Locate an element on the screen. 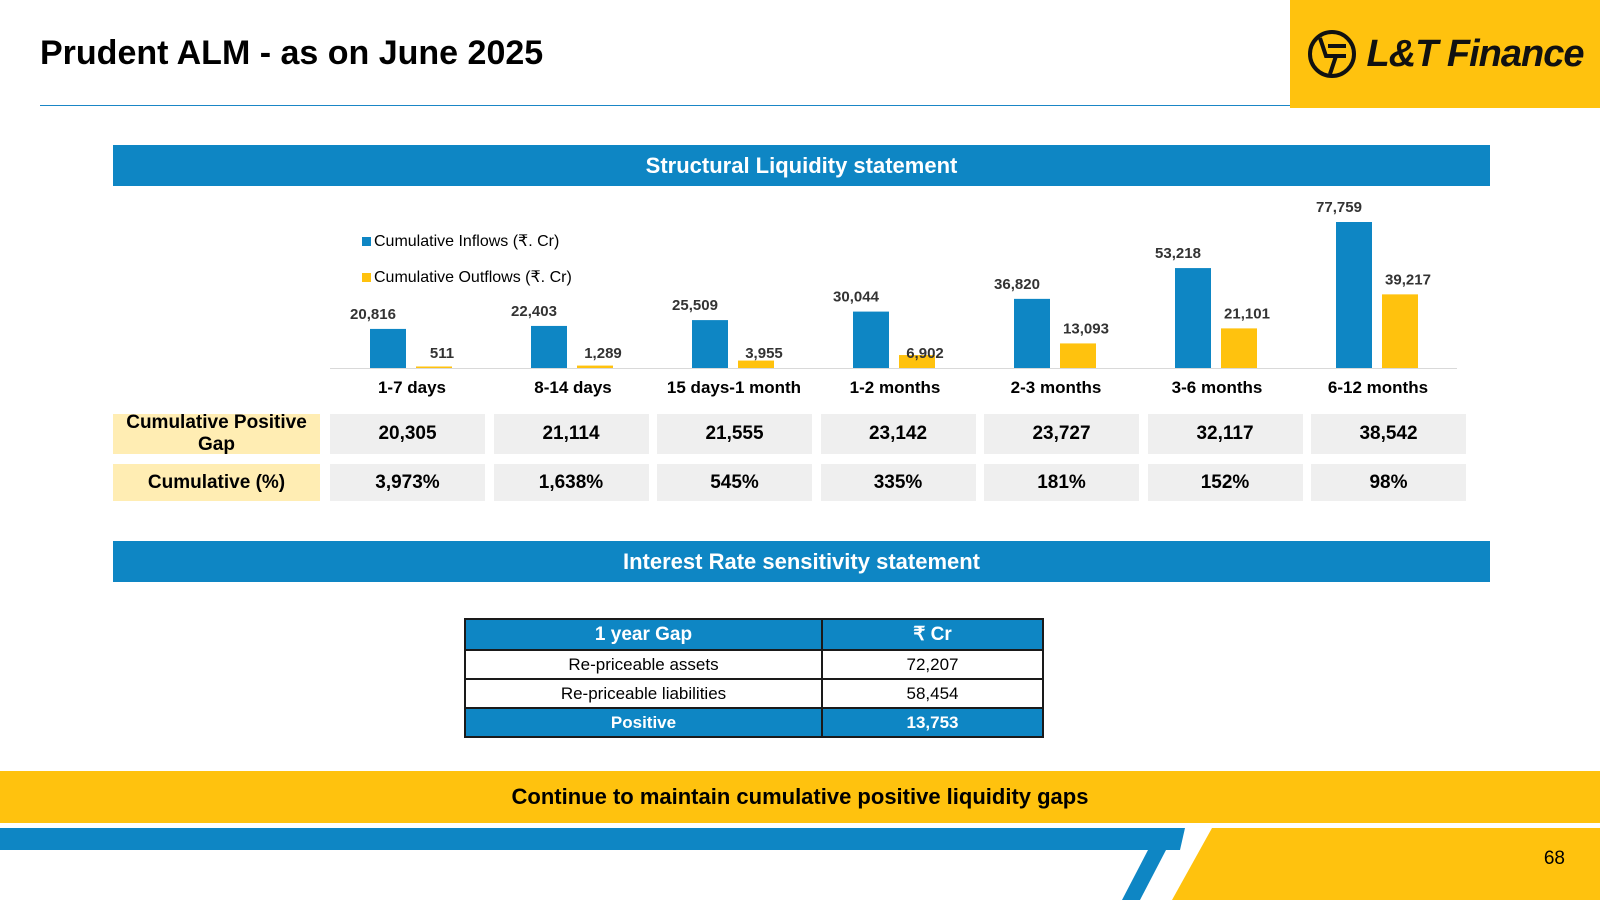 This screenshot has width=1600, height=900. inflow-data-label: 53,218 is located at coordinates (1178, 253).